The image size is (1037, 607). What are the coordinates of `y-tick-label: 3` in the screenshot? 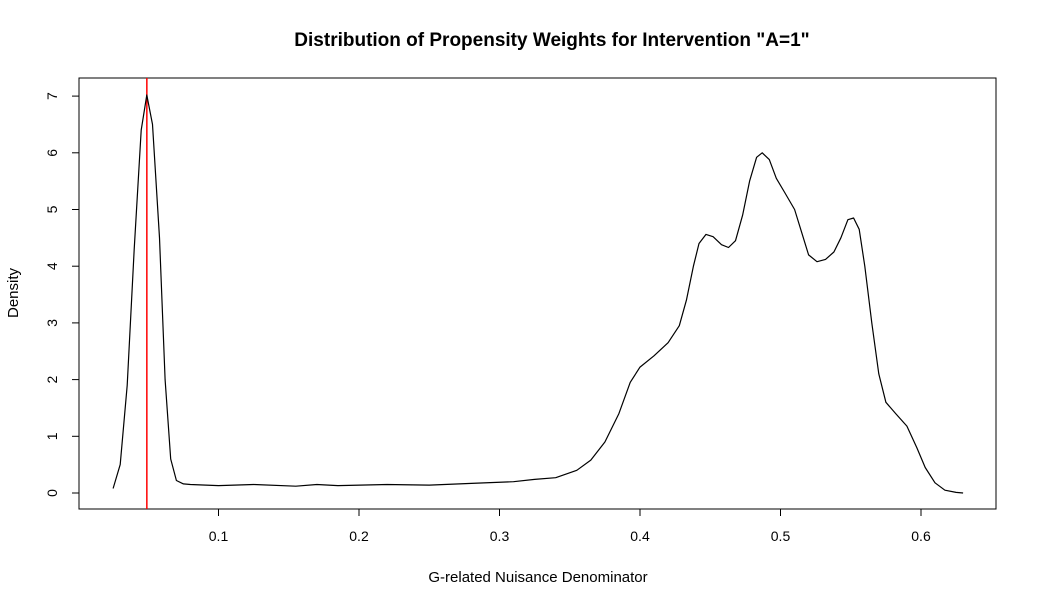 It's located at (52, 323).